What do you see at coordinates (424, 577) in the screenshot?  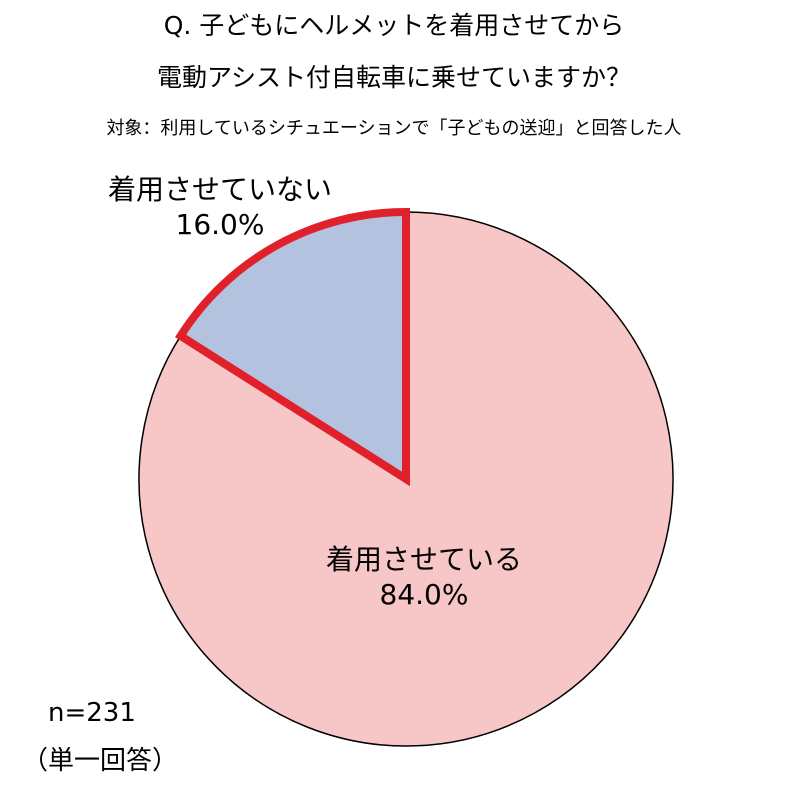 I see `slice-label-wearing: 着用させている 84.0%` at bounding box center [424, 577].